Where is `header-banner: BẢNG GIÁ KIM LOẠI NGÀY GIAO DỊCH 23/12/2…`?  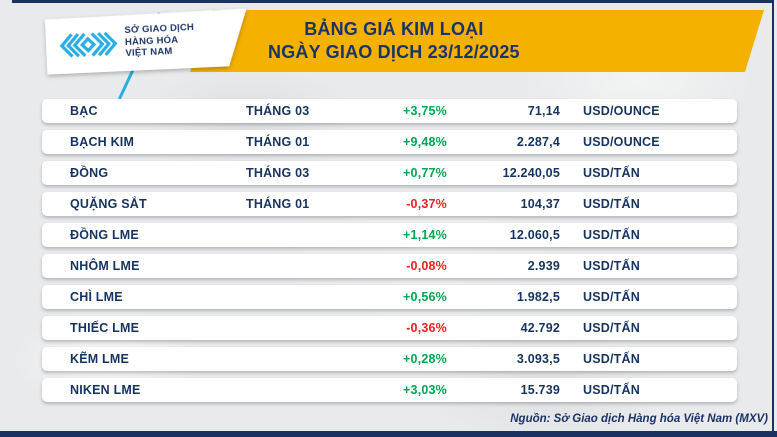
header-banner: BẢNG GIÁ KIM LOẠI NGÀY GIAO DỊCH 23/12/2… is located at coordinates (477, 41).